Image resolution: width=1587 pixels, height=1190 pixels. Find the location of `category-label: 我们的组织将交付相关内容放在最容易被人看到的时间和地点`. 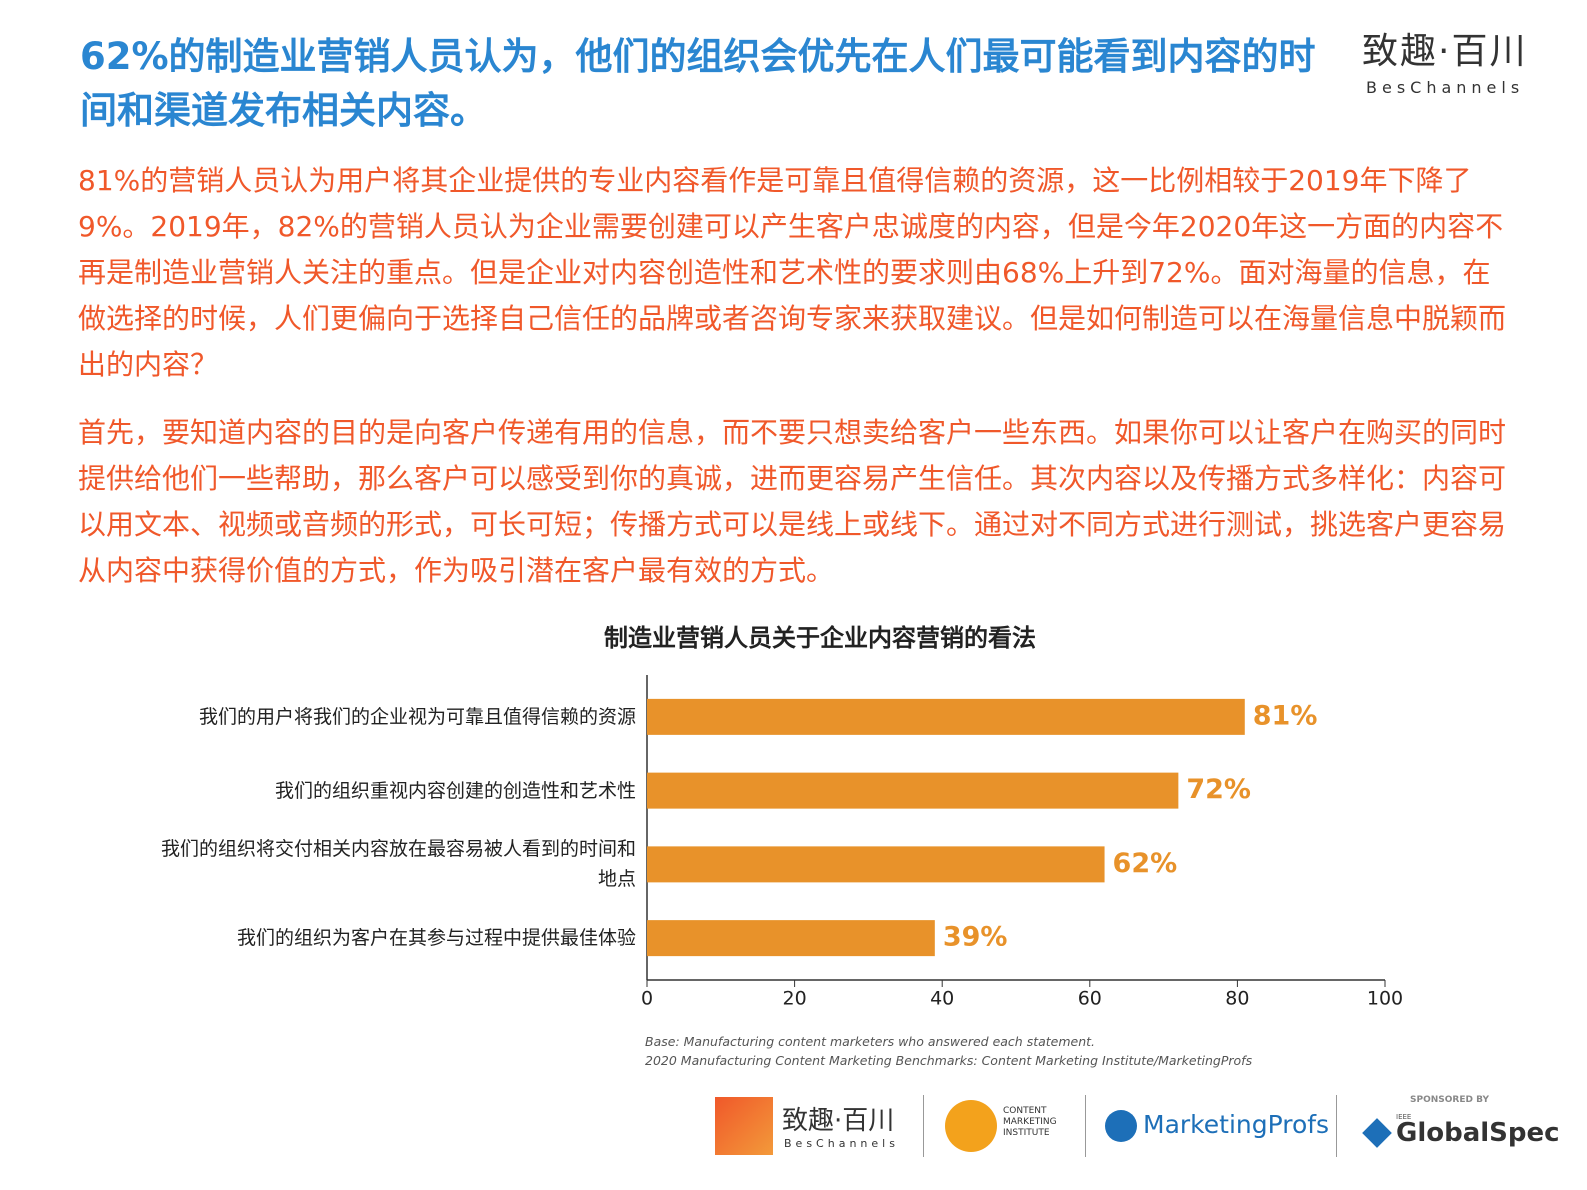

category-label: 我们的组织将交付相关内容放在最容易被人看到的时间和地点 is located at coordinates (398, 864).